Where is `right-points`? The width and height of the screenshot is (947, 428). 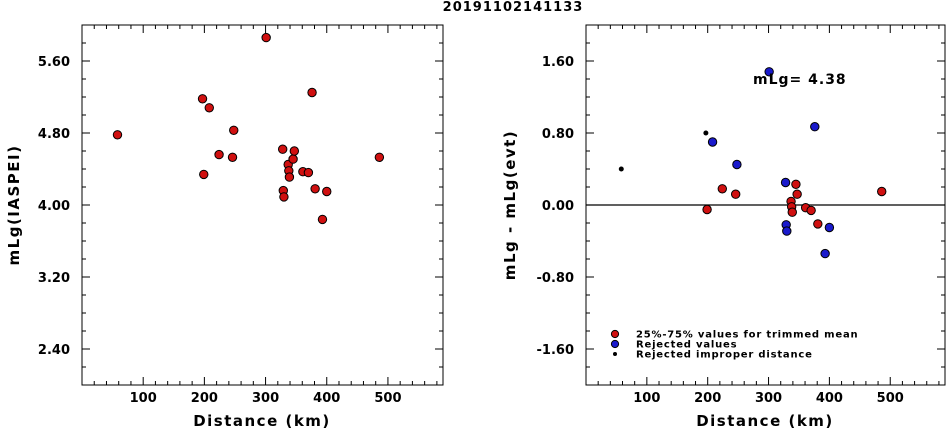
right-points is located at coordinates (752, 163).